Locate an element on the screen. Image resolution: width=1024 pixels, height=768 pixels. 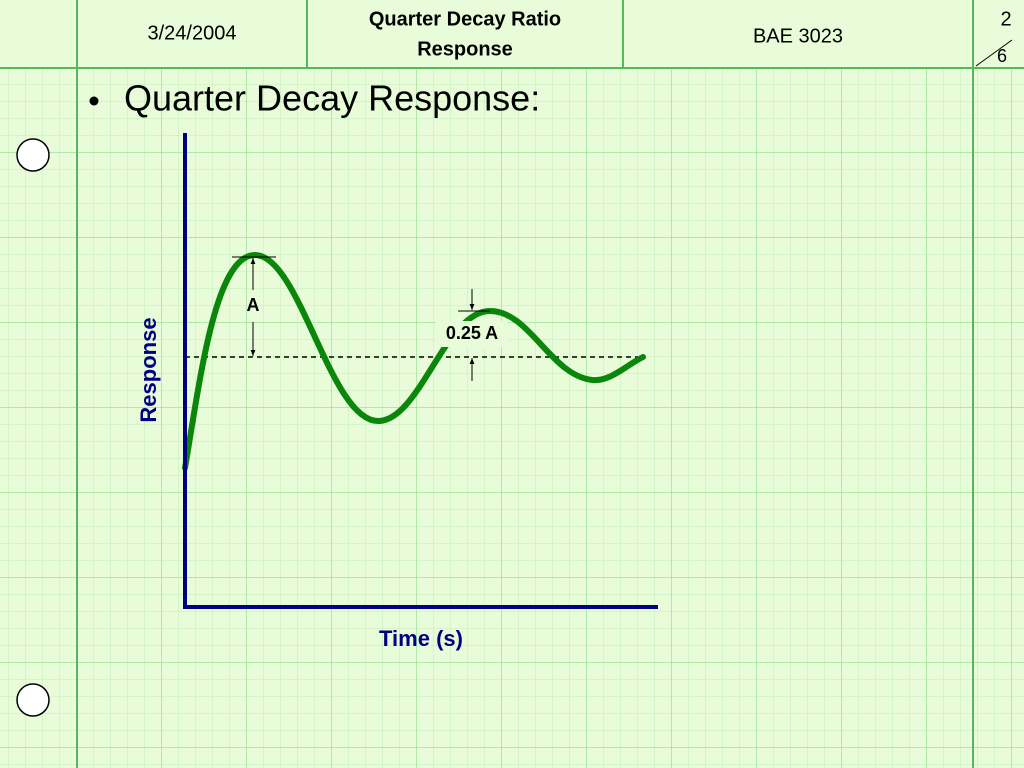
annotation-a: A is located at coordinates (253, 305).